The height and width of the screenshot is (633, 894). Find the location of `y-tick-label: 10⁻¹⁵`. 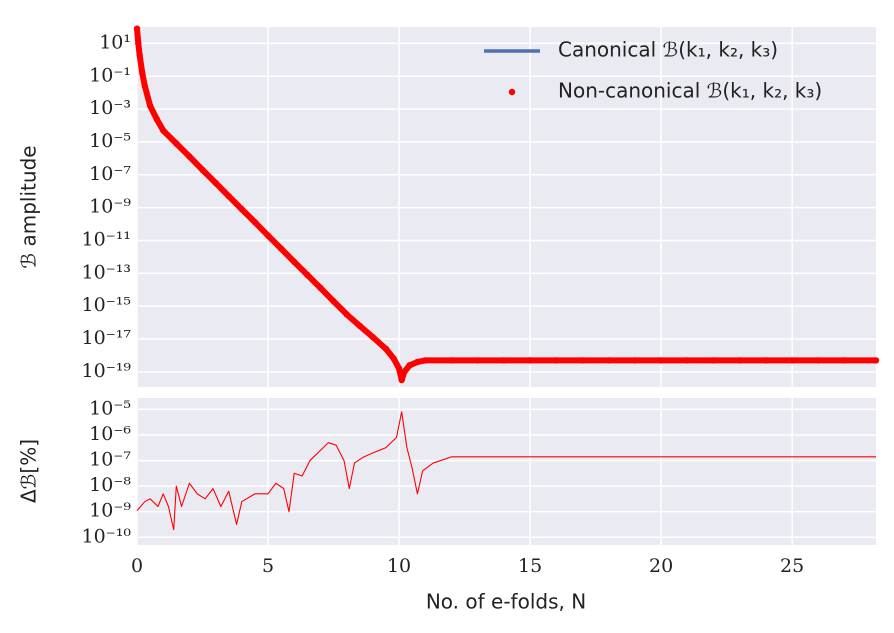

y-tick-label: 10⁻¹⁵ is located at coordinates (106, 305).